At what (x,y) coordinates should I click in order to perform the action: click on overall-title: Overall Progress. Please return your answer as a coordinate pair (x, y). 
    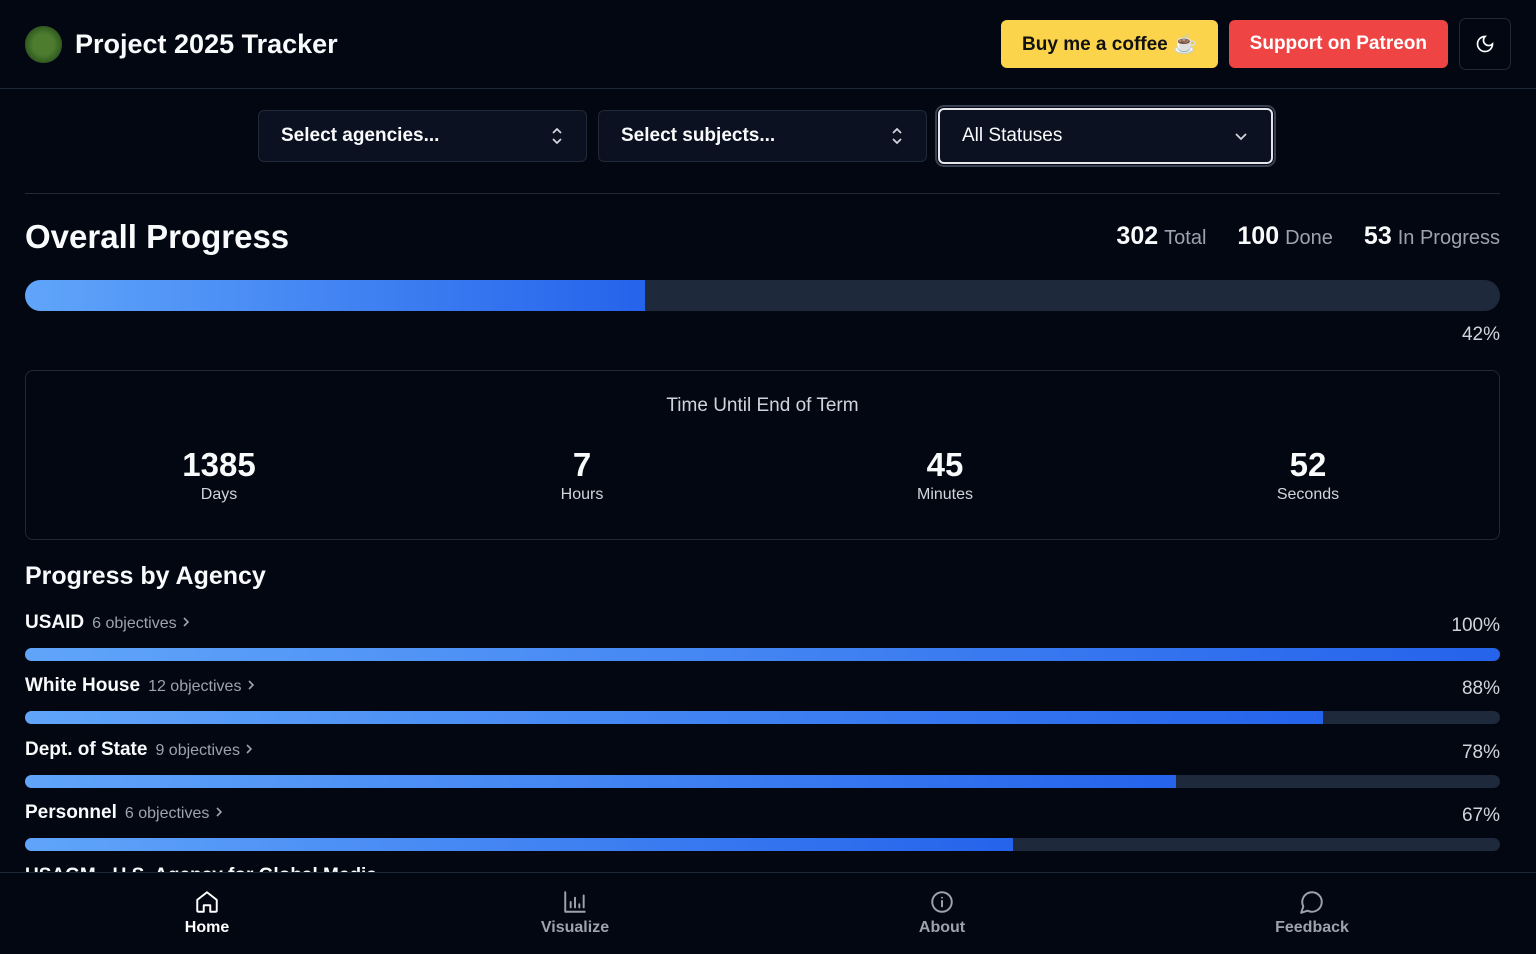
    Looking at the image, I should click on (157, 236).